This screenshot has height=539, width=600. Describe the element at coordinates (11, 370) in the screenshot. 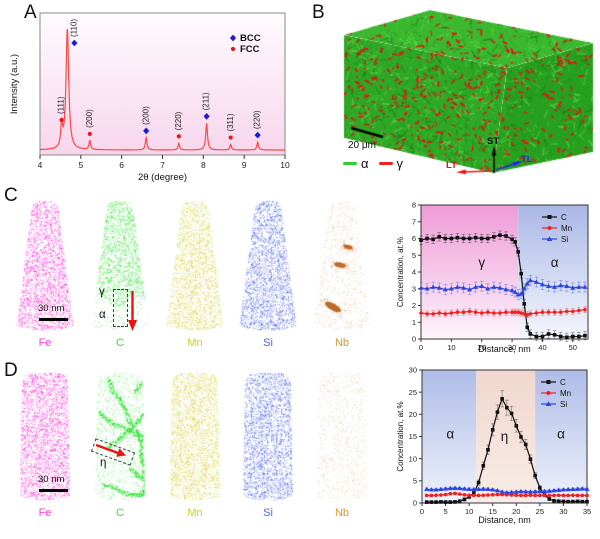

I see `panel-label-d: D` at that location.